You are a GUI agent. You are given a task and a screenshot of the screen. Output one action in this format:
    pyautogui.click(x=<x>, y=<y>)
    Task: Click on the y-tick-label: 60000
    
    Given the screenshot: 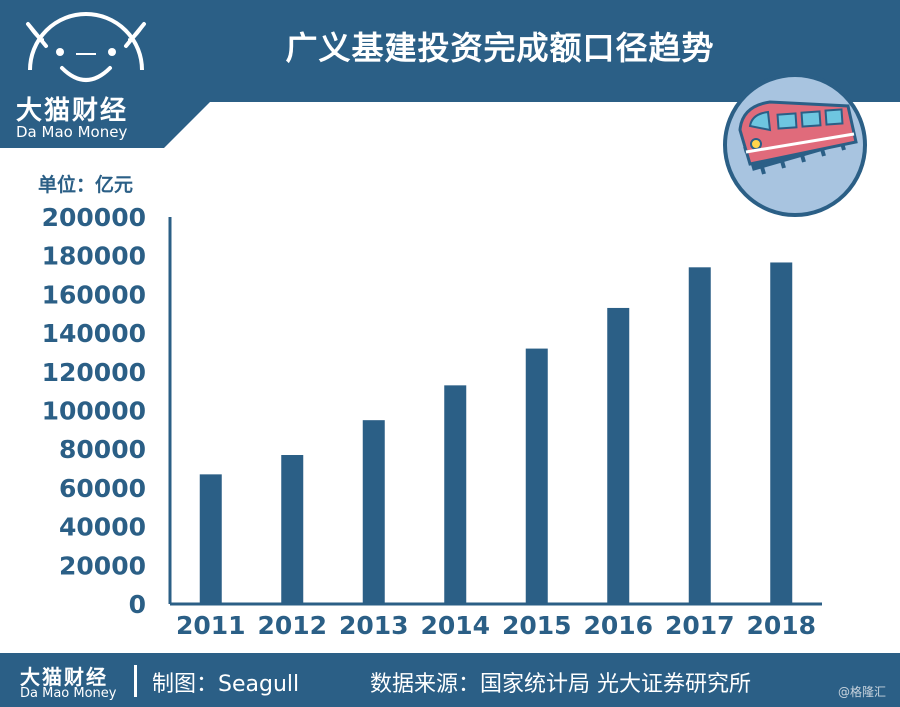 What is the action you would take?
    pyautogui.click(x=102, y=488)
    